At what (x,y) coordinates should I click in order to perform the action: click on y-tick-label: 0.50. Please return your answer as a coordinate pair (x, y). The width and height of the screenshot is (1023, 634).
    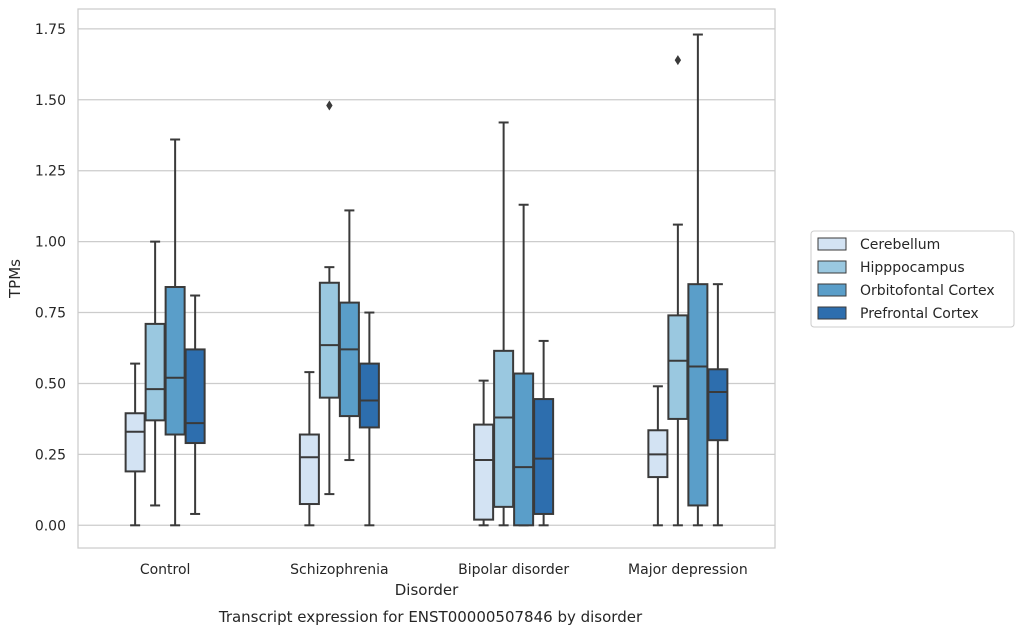
    Looking at the image, I should click on (50, 384).